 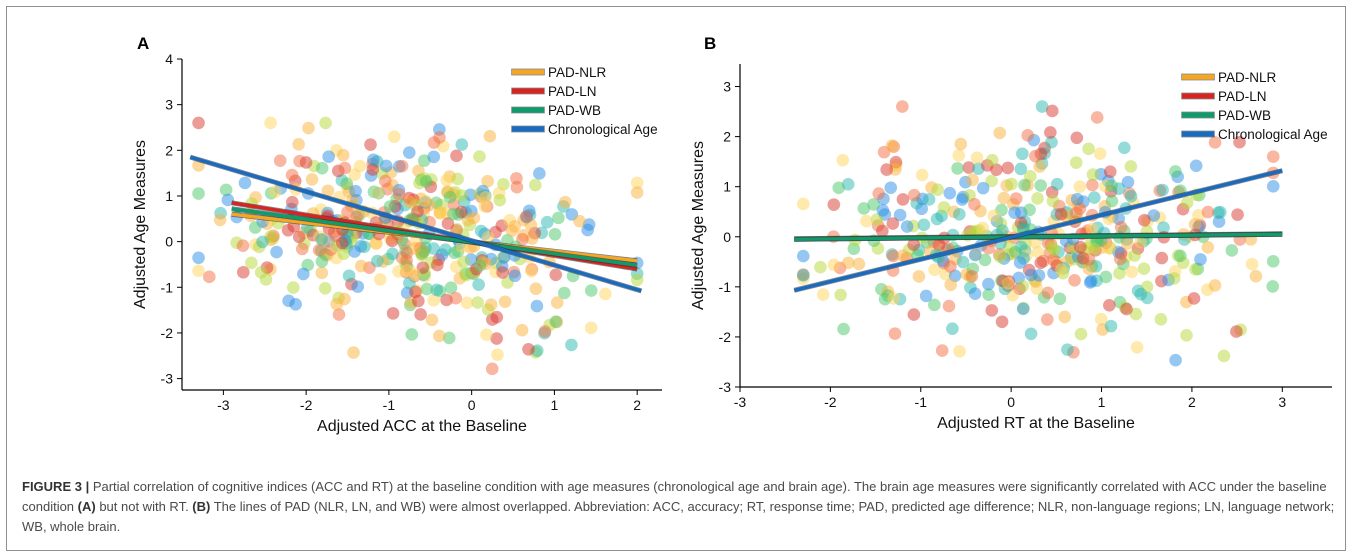 I want to click on legend-label: PAD-WB, so click(x=574, y=110).